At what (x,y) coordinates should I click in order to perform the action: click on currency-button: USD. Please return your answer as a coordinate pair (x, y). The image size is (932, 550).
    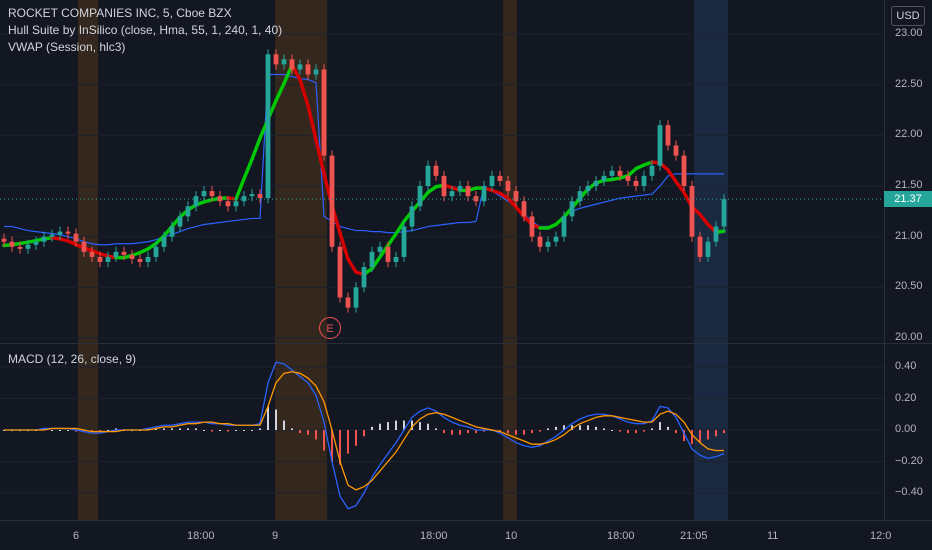
    Looking at the image, I should click on (908, 16).